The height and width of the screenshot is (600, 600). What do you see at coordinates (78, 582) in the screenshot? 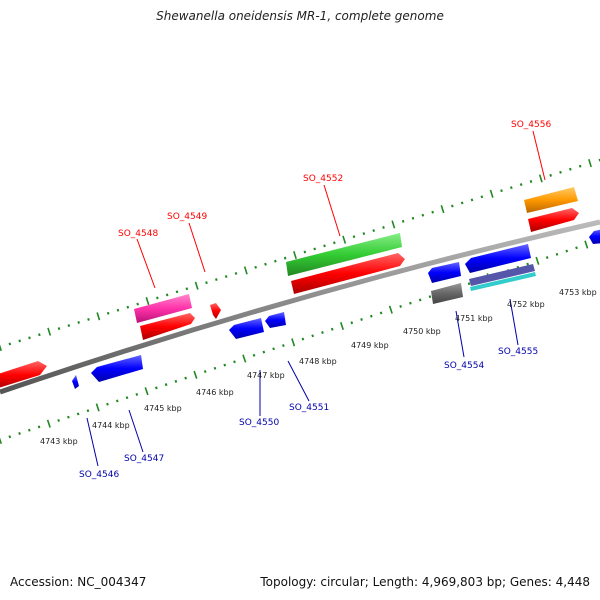
I see `accession-text: Accession: NC_004347` at bounding box center [78, 582].